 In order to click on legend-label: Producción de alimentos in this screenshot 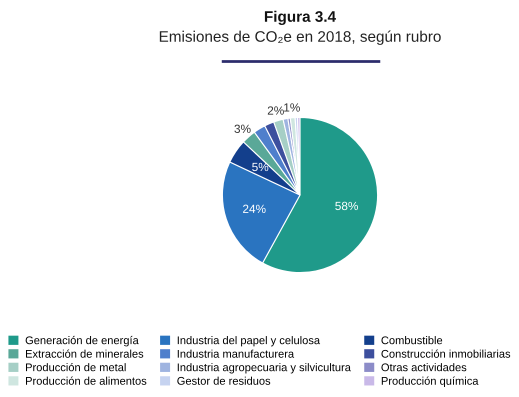, I will do `click(86, 380)`.